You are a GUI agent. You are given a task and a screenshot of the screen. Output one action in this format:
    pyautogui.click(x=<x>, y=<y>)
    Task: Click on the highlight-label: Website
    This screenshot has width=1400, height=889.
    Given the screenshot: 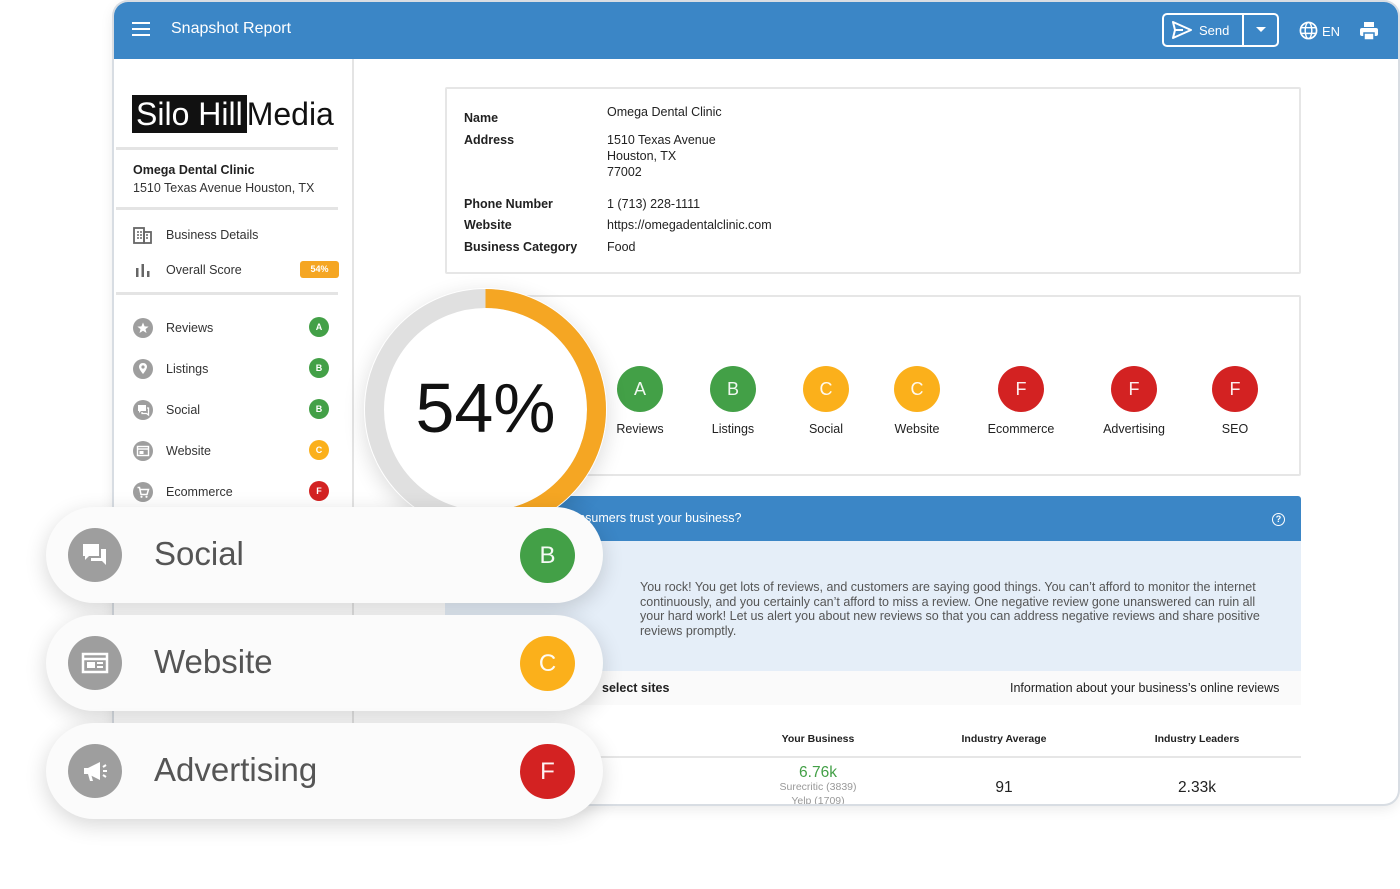 What is the action you would take?
    pyautogui.click(x=213, y=661)
    